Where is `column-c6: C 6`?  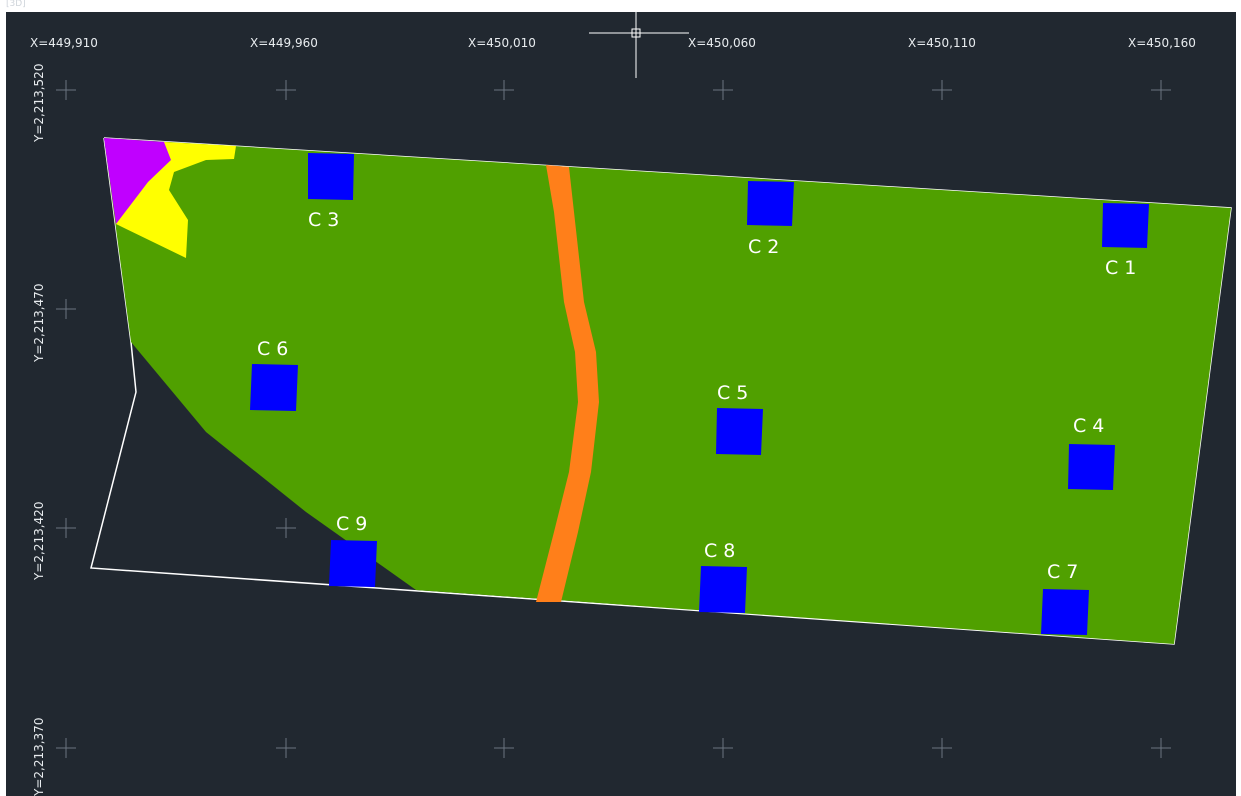
column-c6: C 6 is located at coordinates (274, 374).